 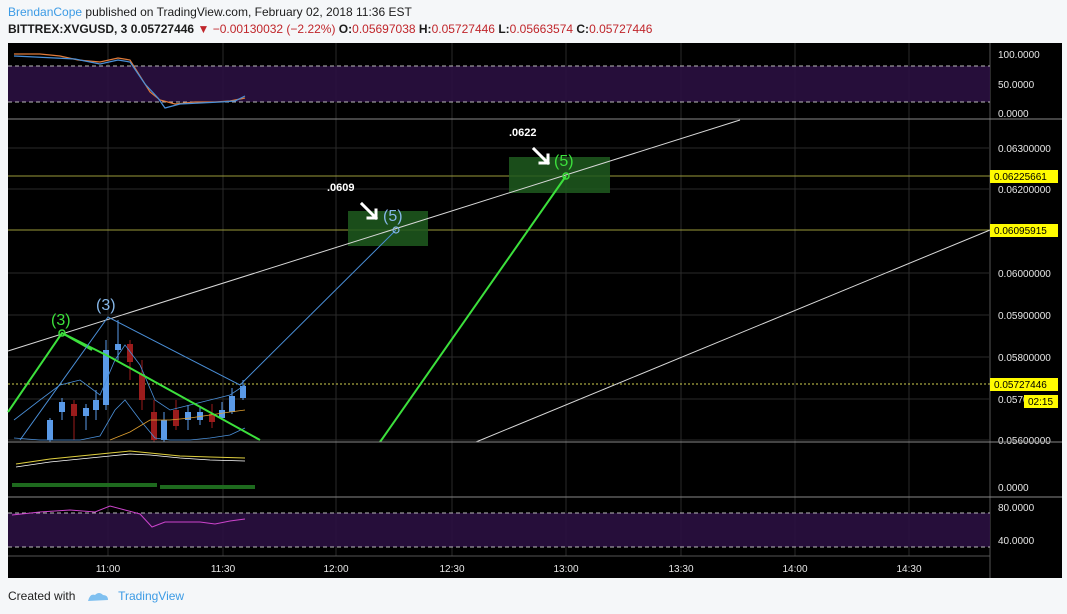 What do you see at coordinates (1026, 310) in the screenshot?
I see `price-axis-background` at bounding box center [1026, 310].